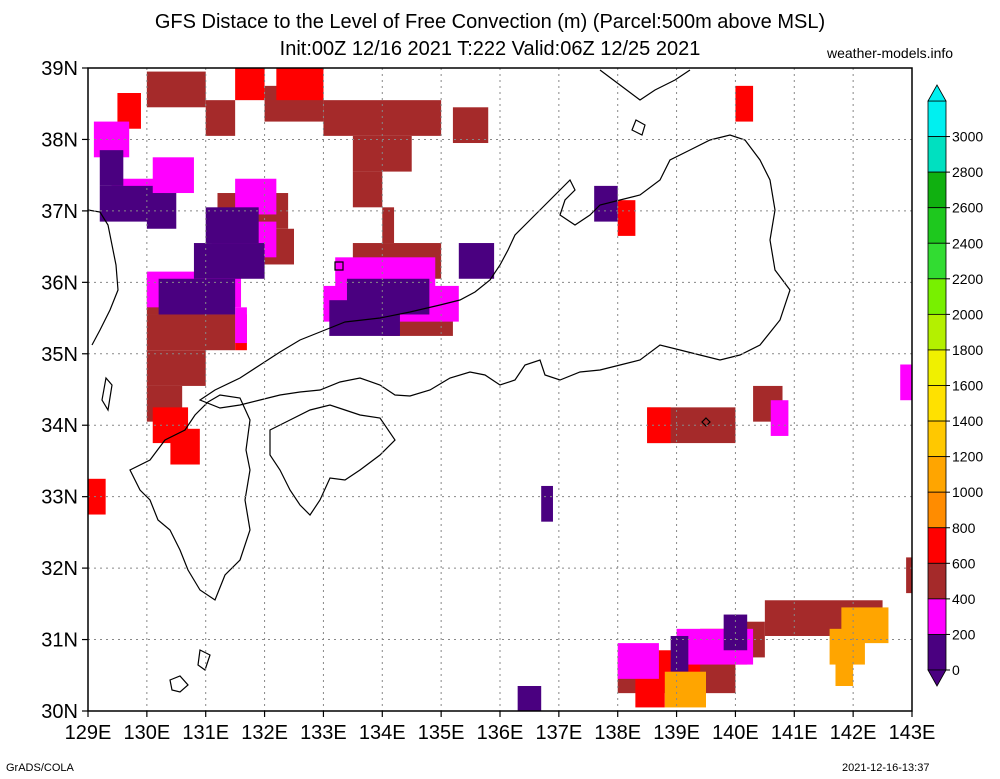  I want to click on y-tick-label: 32N, so click(59, 569).